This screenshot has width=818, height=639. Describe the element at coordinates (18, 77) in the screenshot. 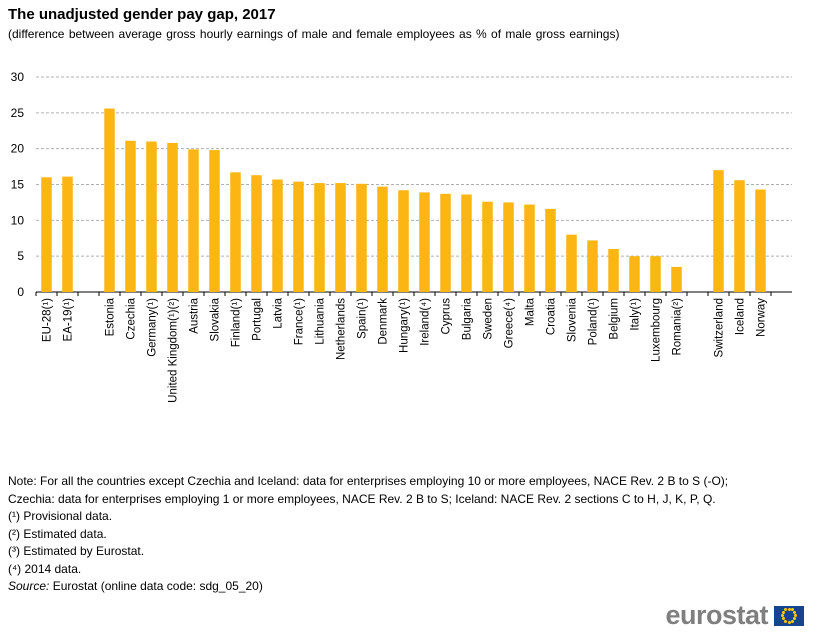

I see `y-tick-label: 30` at that location.